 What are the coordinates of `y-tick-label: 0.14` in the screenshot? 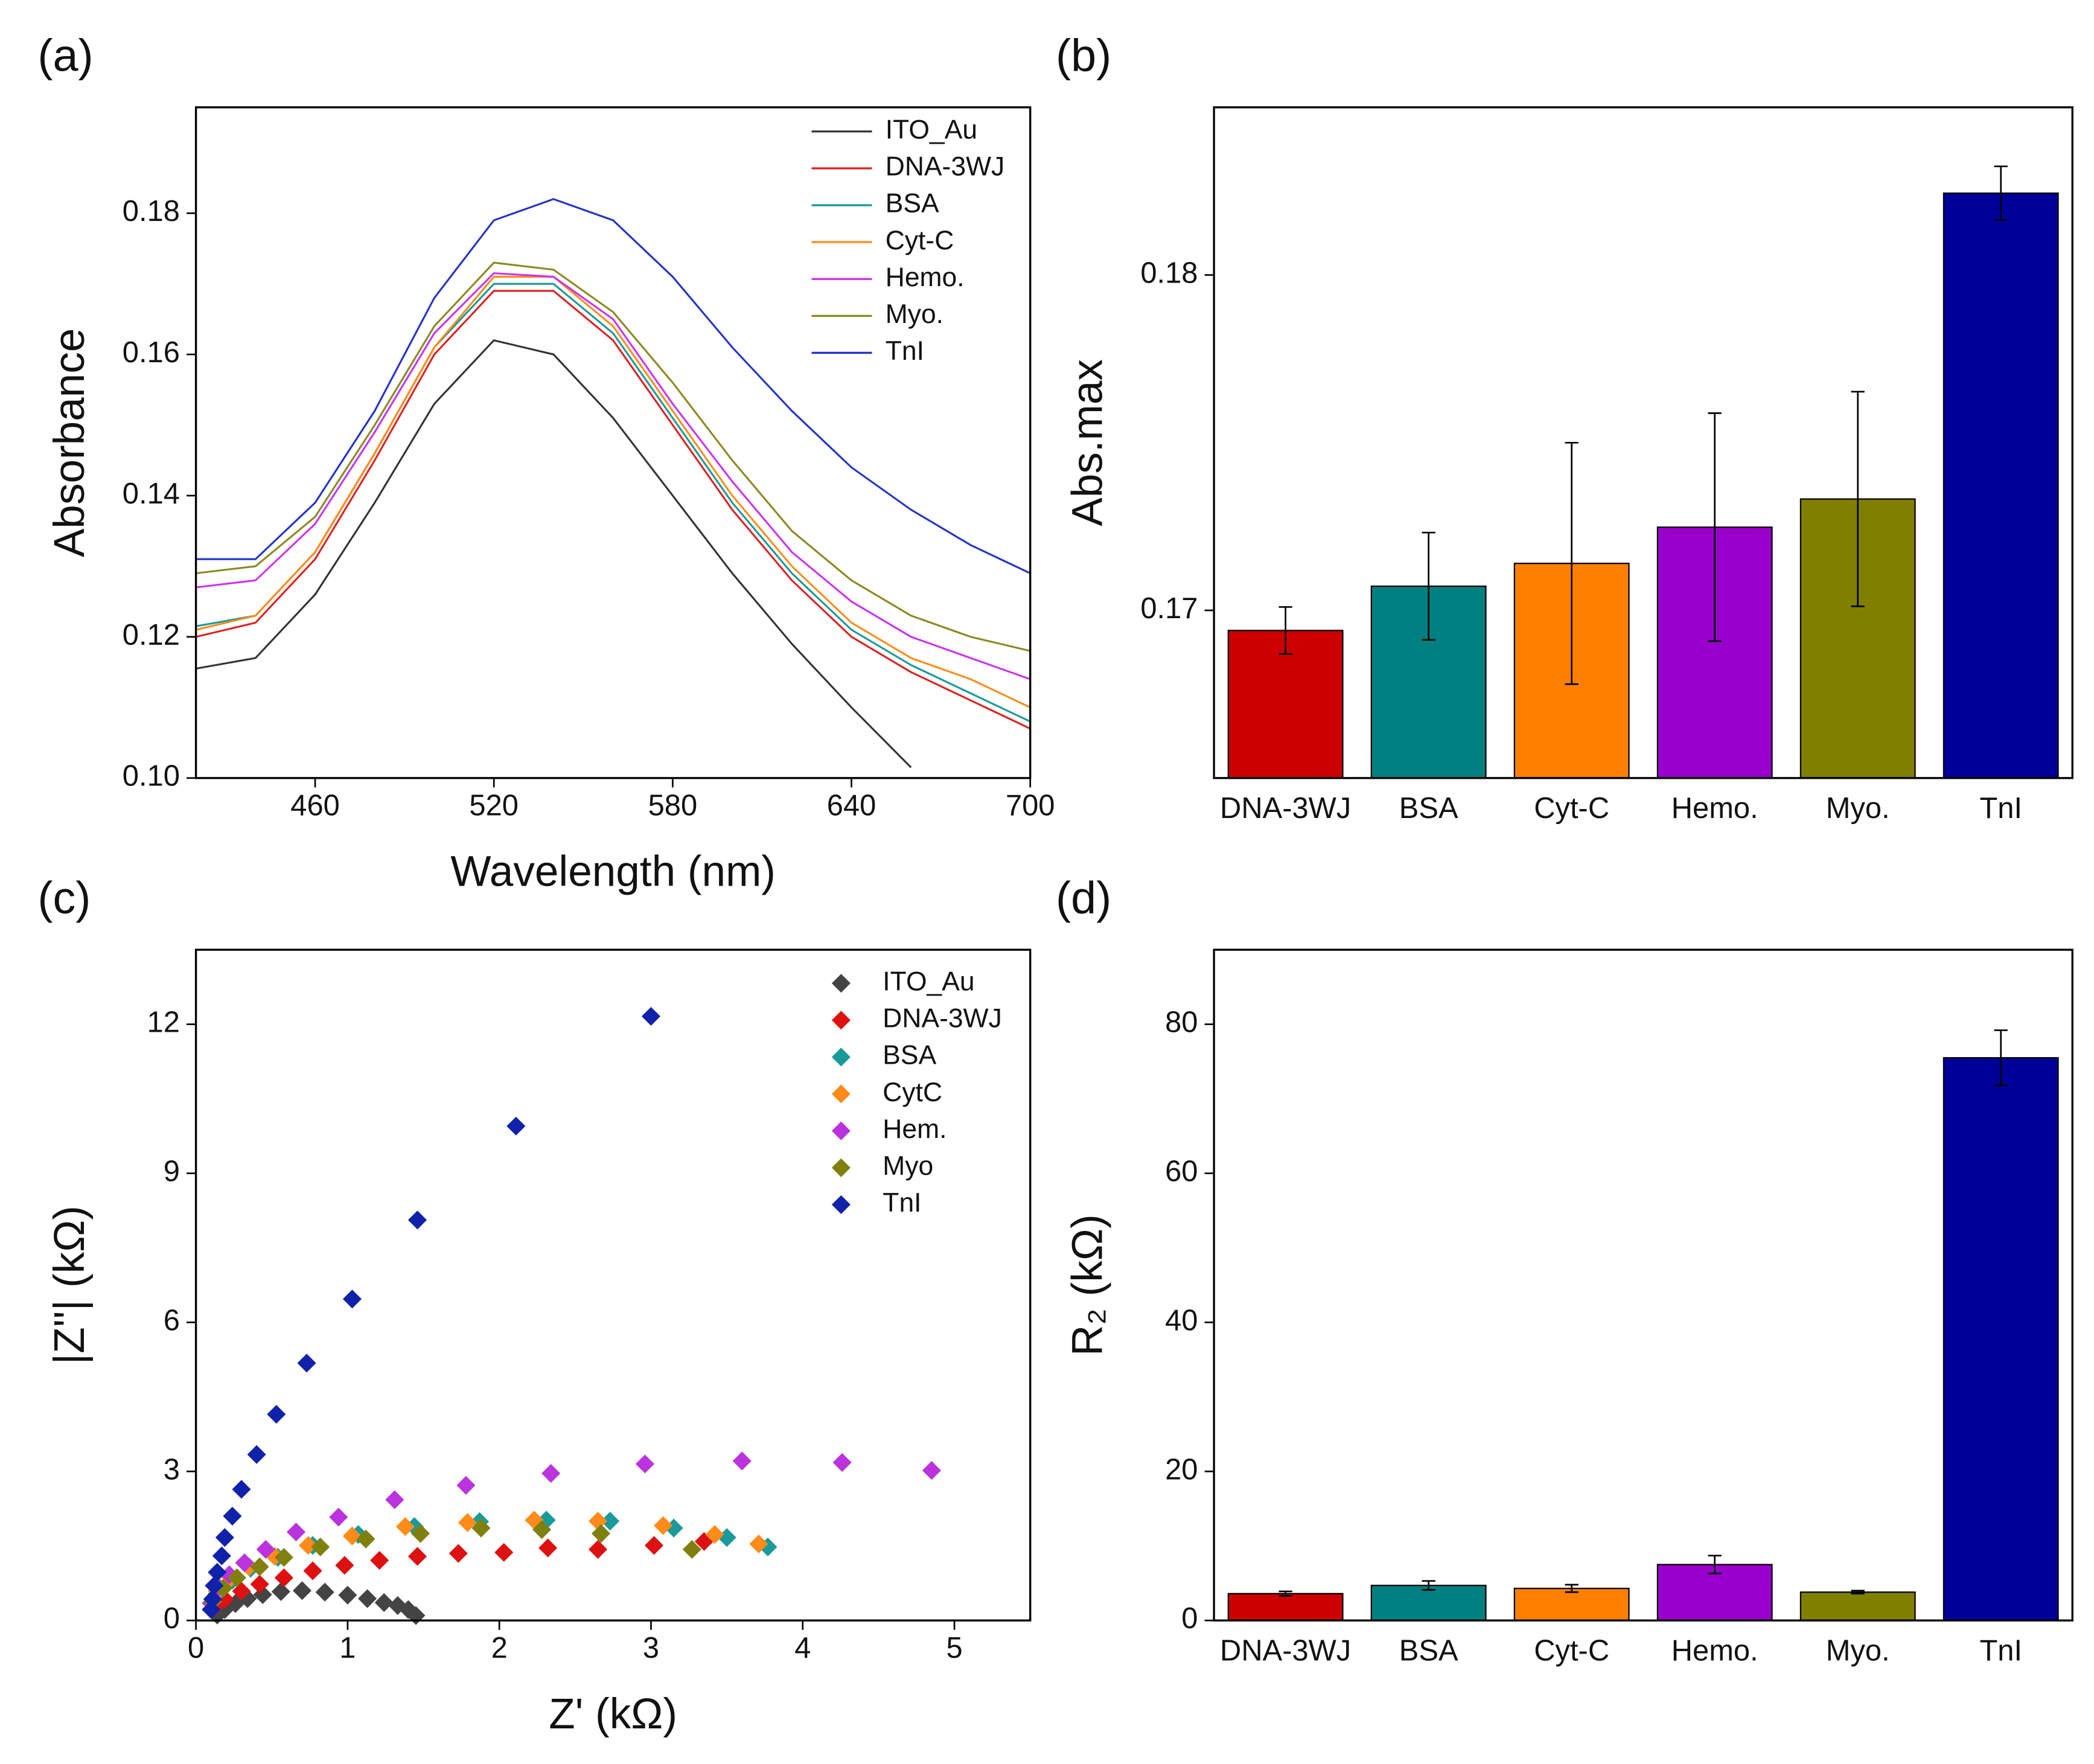 It's located at (151, 494).